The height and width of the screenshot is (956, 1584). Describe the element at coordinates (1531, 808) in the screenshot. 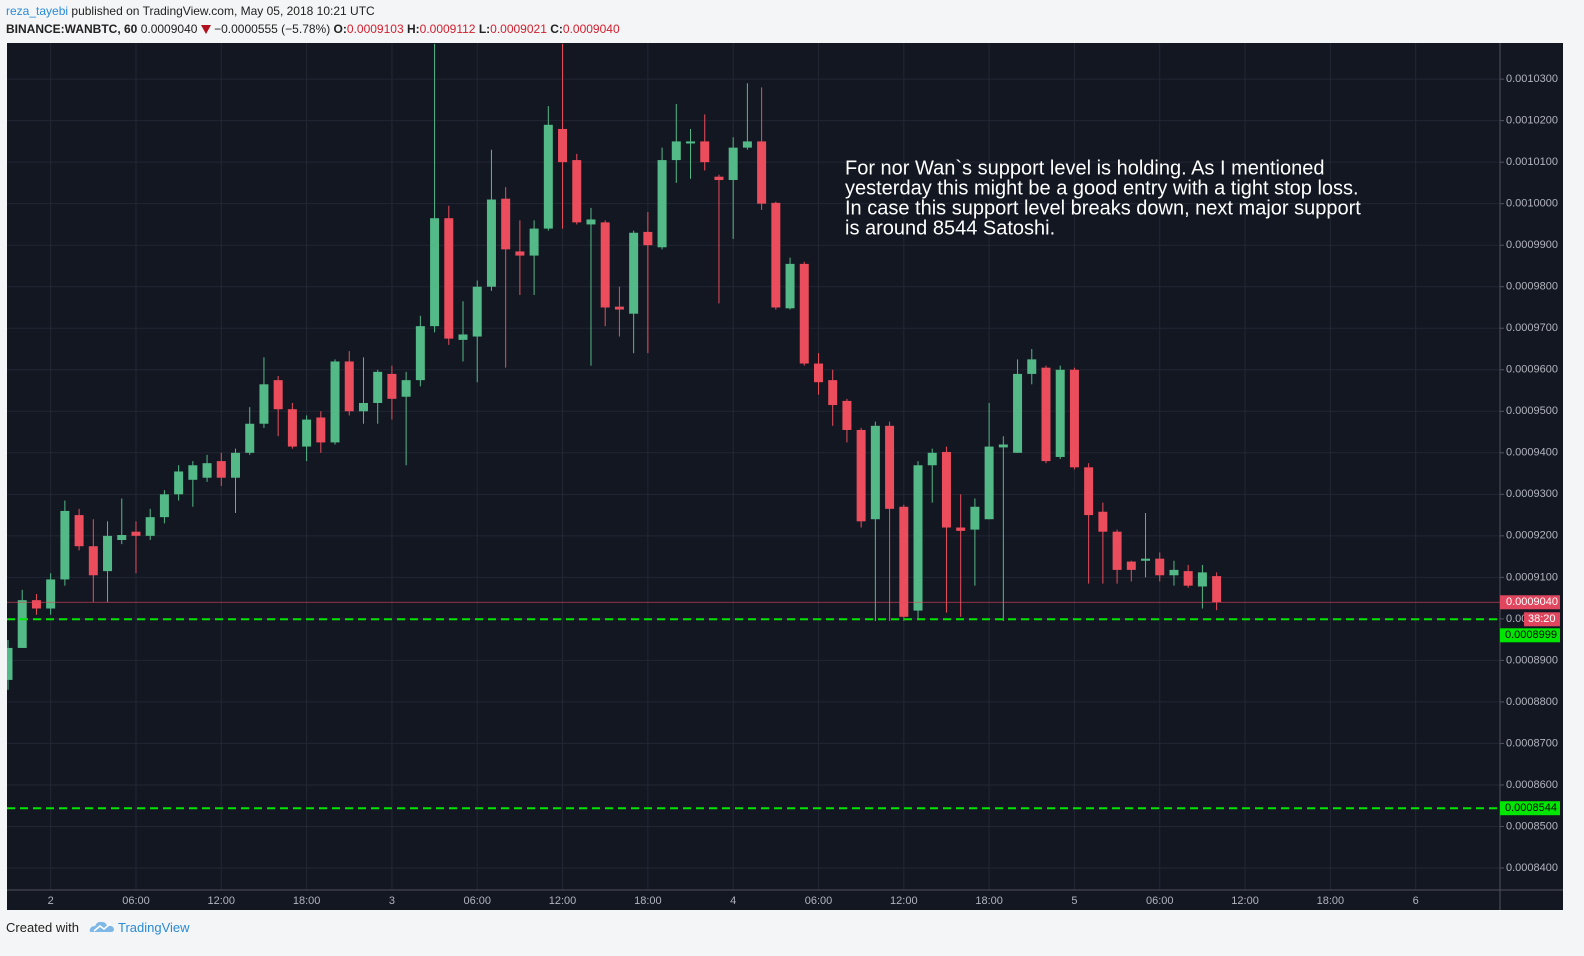

I see `level-label: 0.0008544` at that location.